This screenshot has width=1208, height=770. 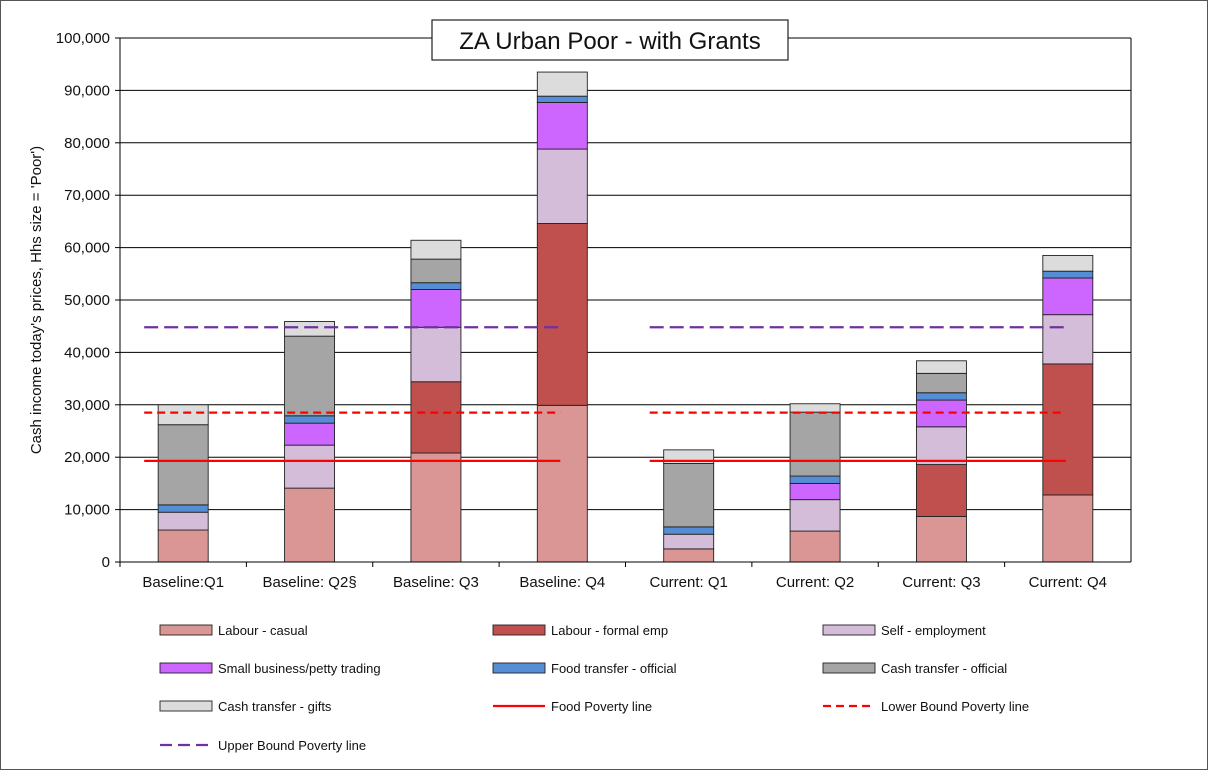 What do you see at coordinates (689, 582) in the screenshot?
I see `x-tick-label: Current: Q1` at bounding box center [689, 582].